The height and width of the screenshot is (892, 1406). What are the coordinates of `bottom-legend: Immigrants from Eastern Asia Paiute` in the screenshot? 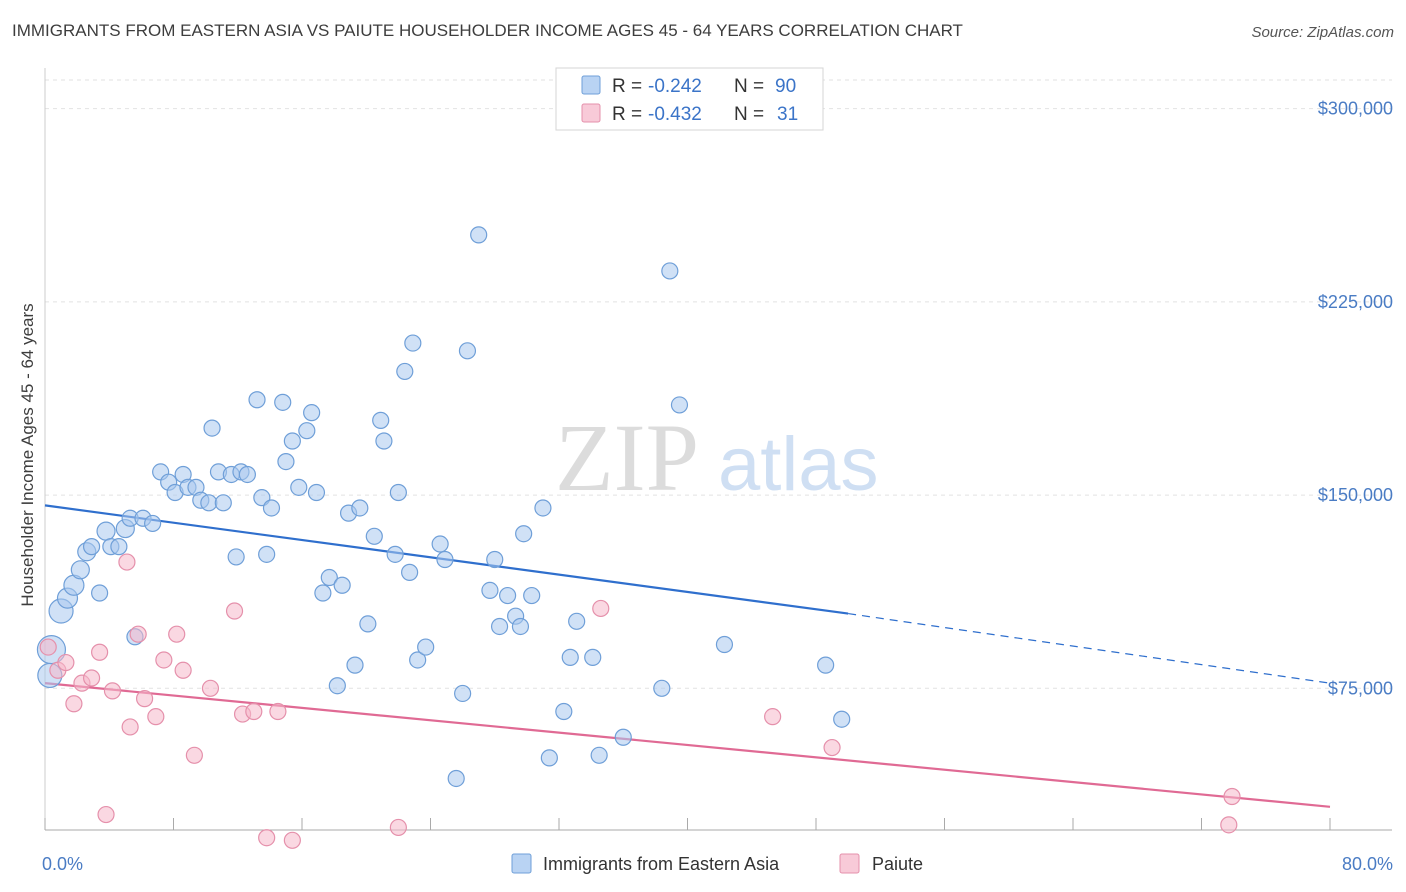 It's located at (717, 863).